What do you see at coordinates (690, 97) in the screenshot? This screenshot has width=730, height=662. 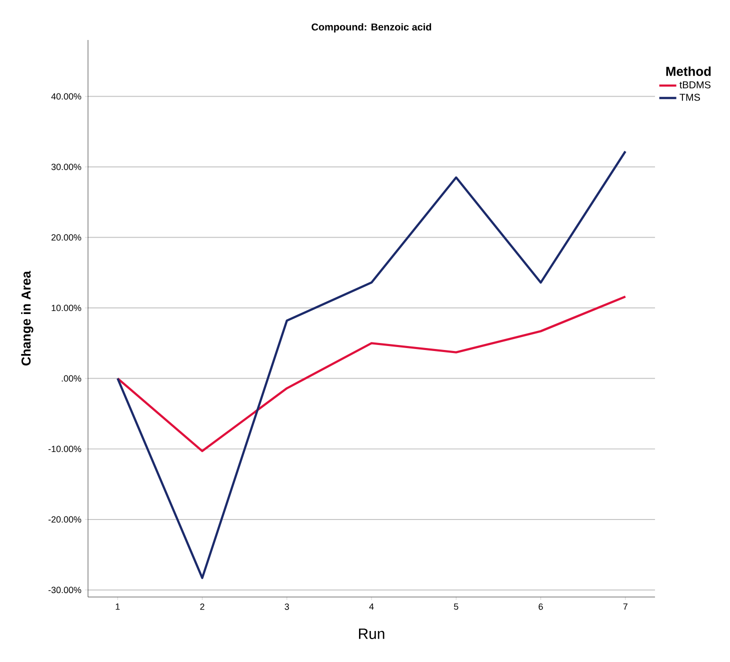 I see `legend-label: TMS` at bounding box center [690, 97].